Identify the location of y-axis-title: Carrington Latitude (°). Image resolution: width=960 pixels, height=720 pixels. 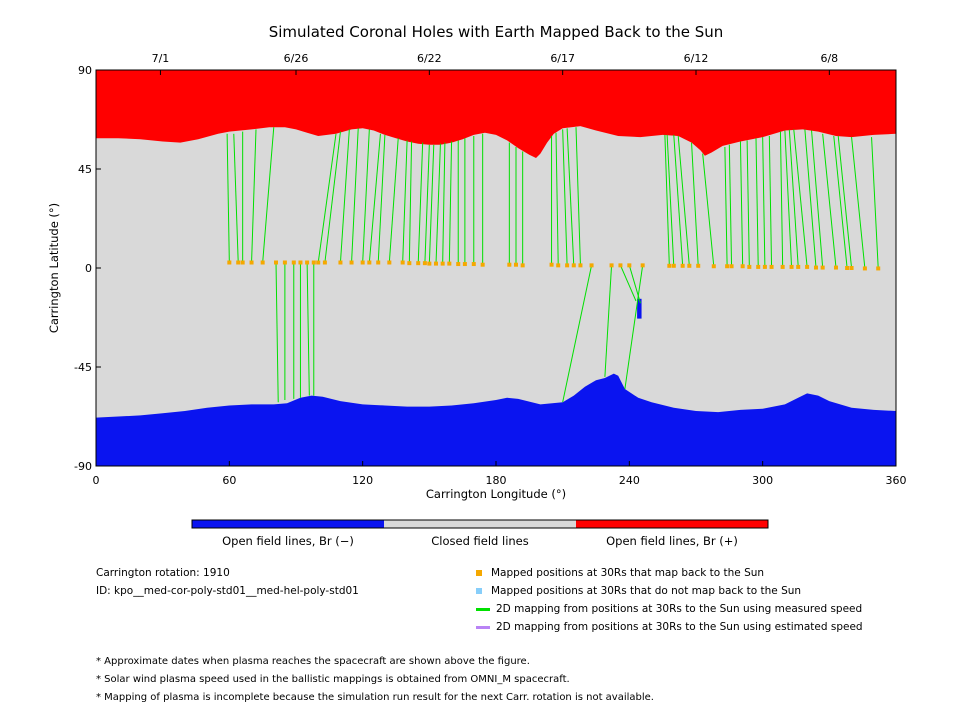
(54, 268).